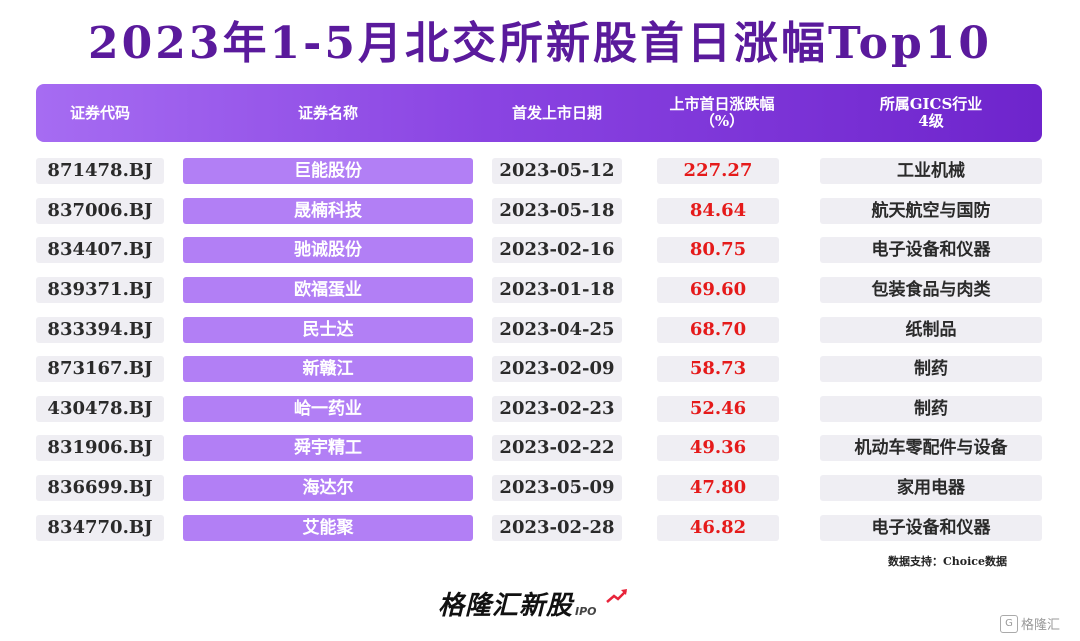 This screenshot has height=641, width=1080. Describe the element at coordinates (557, 211) in the screenshot. I see `row-date: 2023-05-18` at that location.